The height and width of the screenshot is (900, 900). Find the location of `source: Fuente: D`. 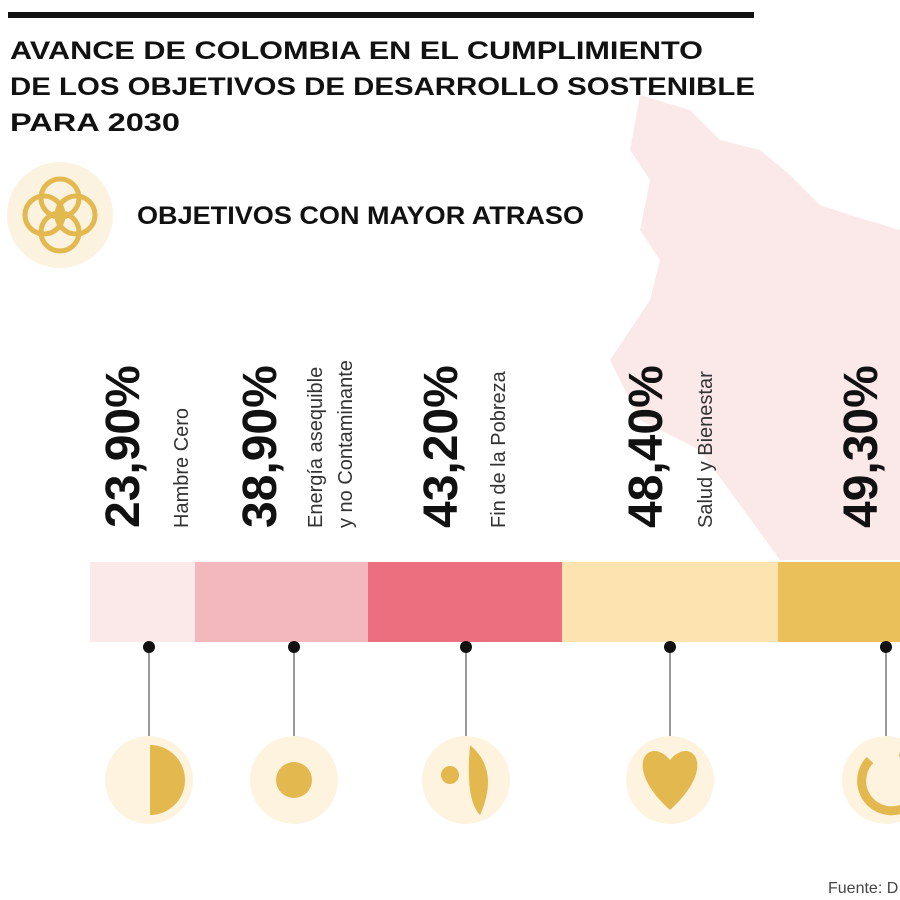

source: Fuente: D is located at coordinates (863, 888).